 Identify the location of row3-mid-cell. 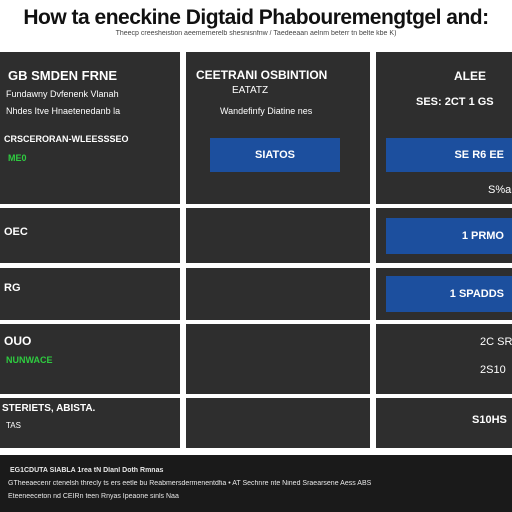
(278, 294).